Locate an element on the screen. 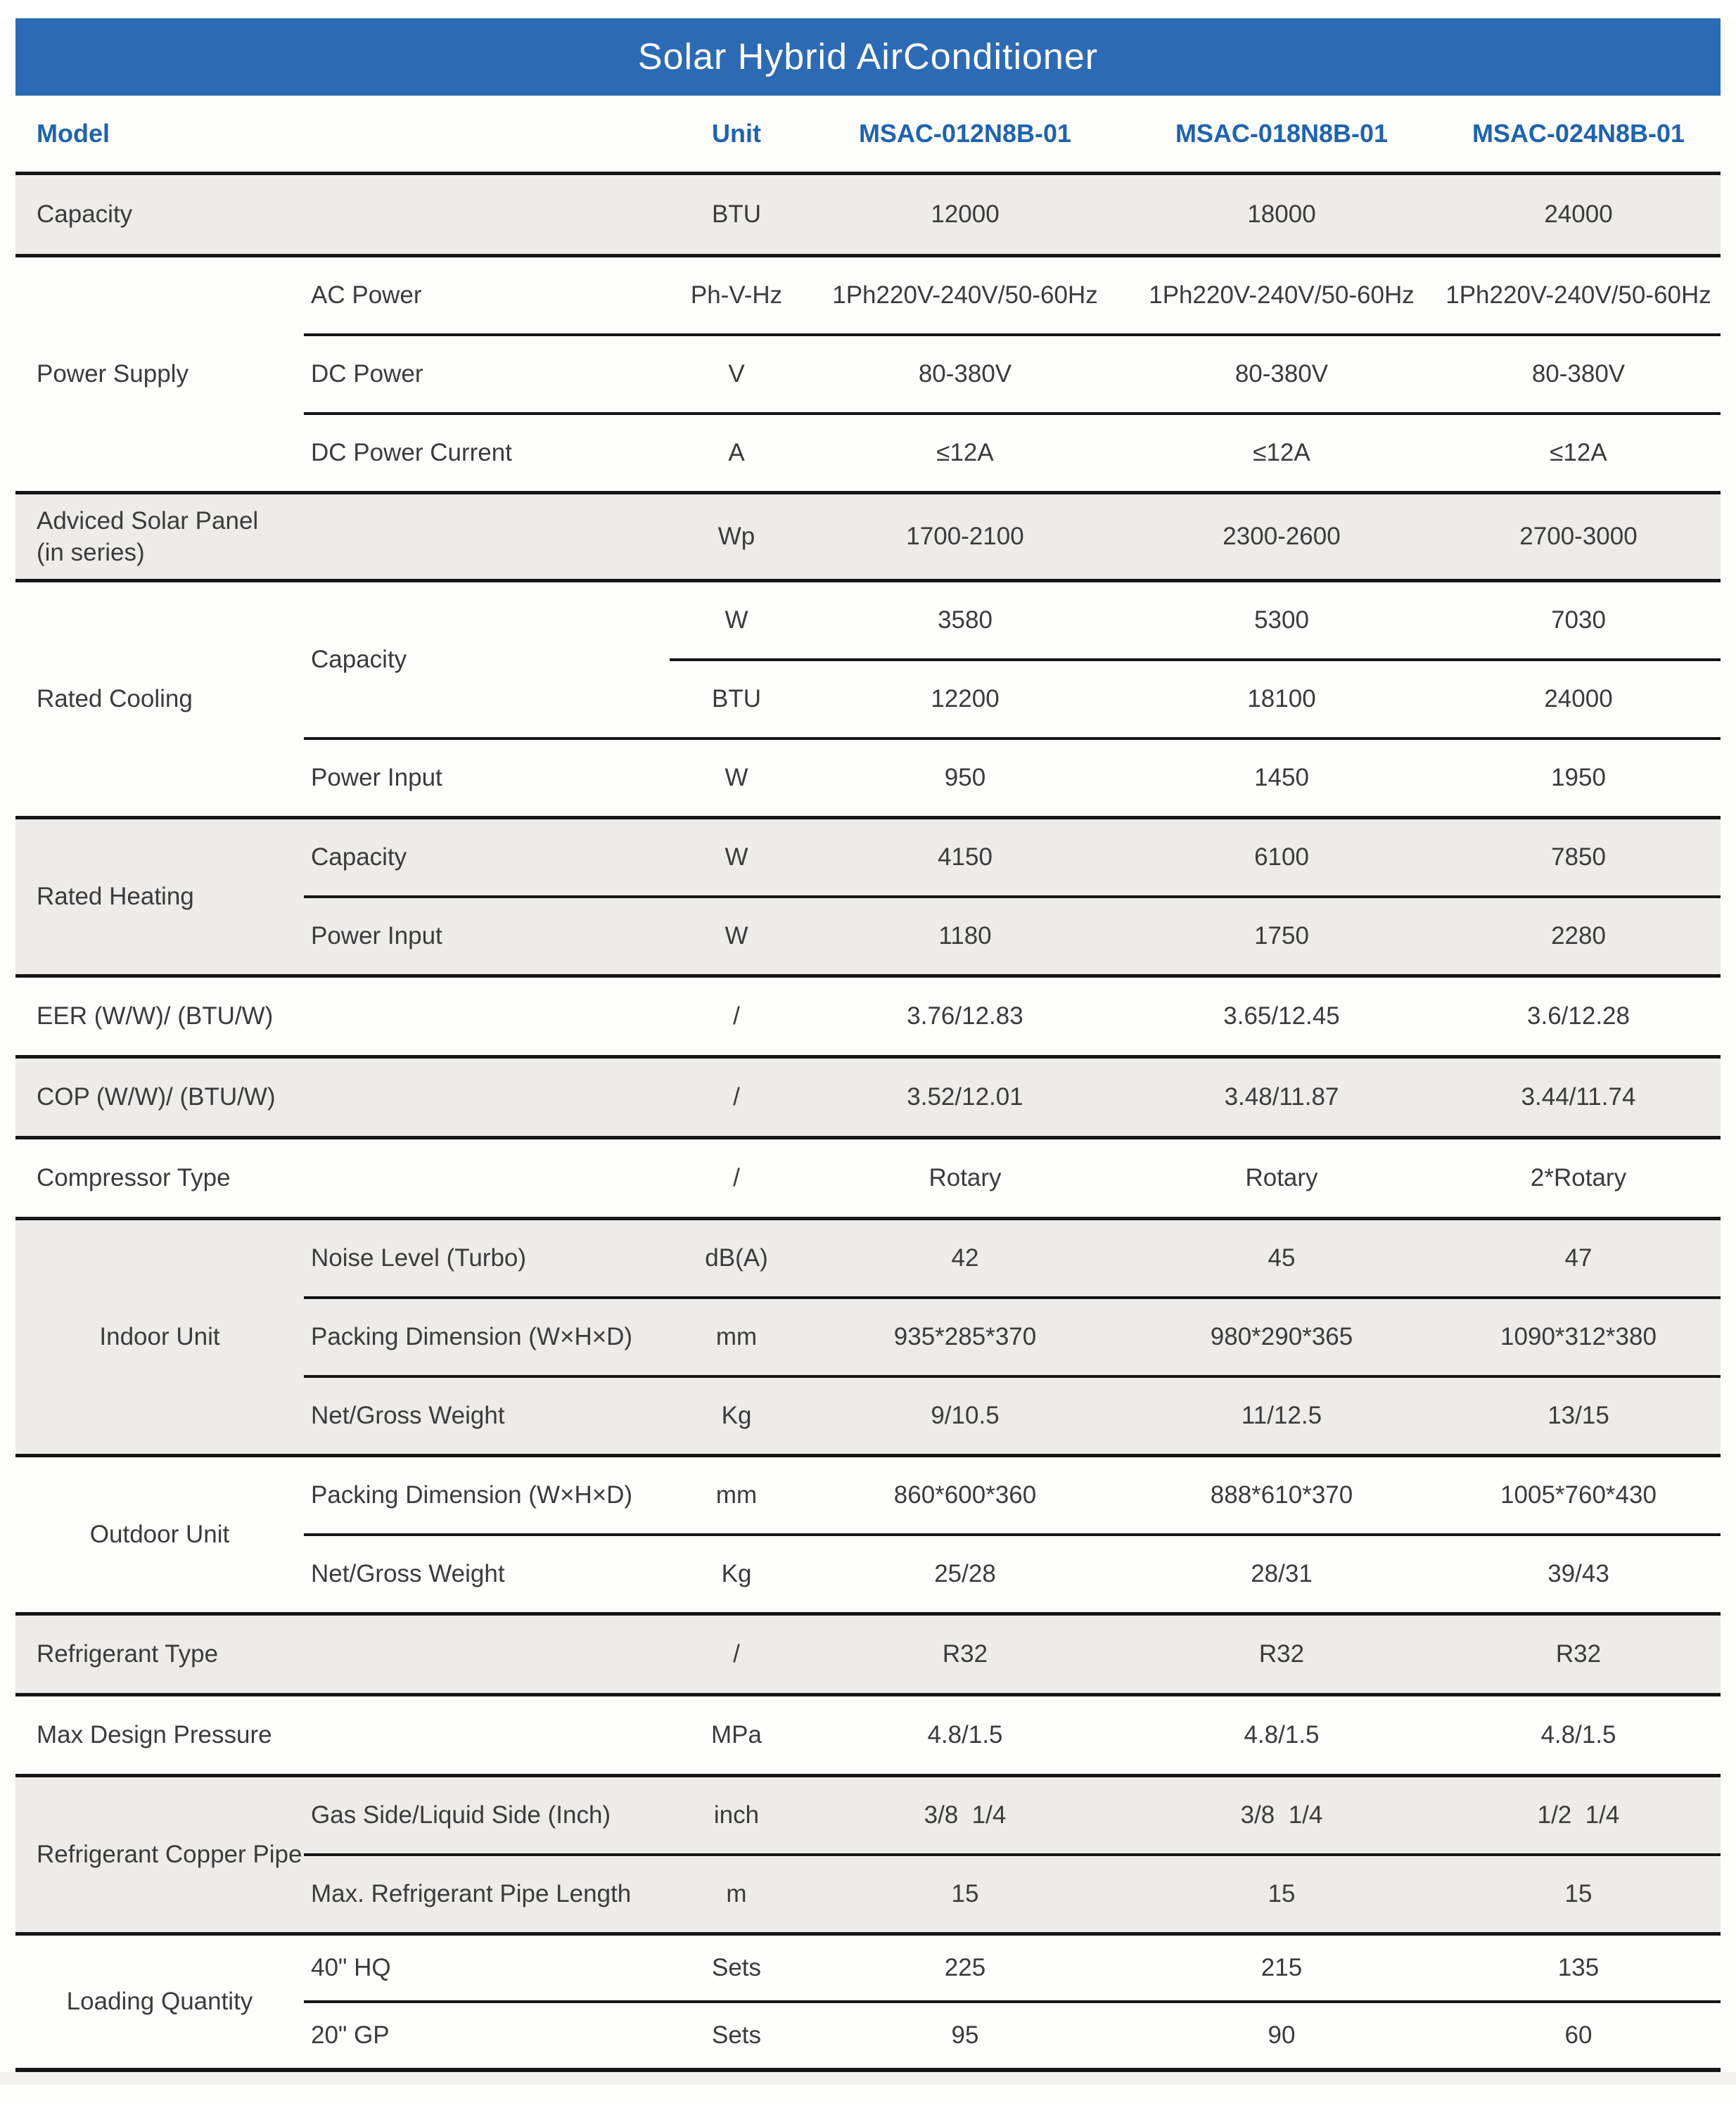 This screenshot has width=1736, height=2103. sub-label: AC Power is located at coordinates (366, 295).